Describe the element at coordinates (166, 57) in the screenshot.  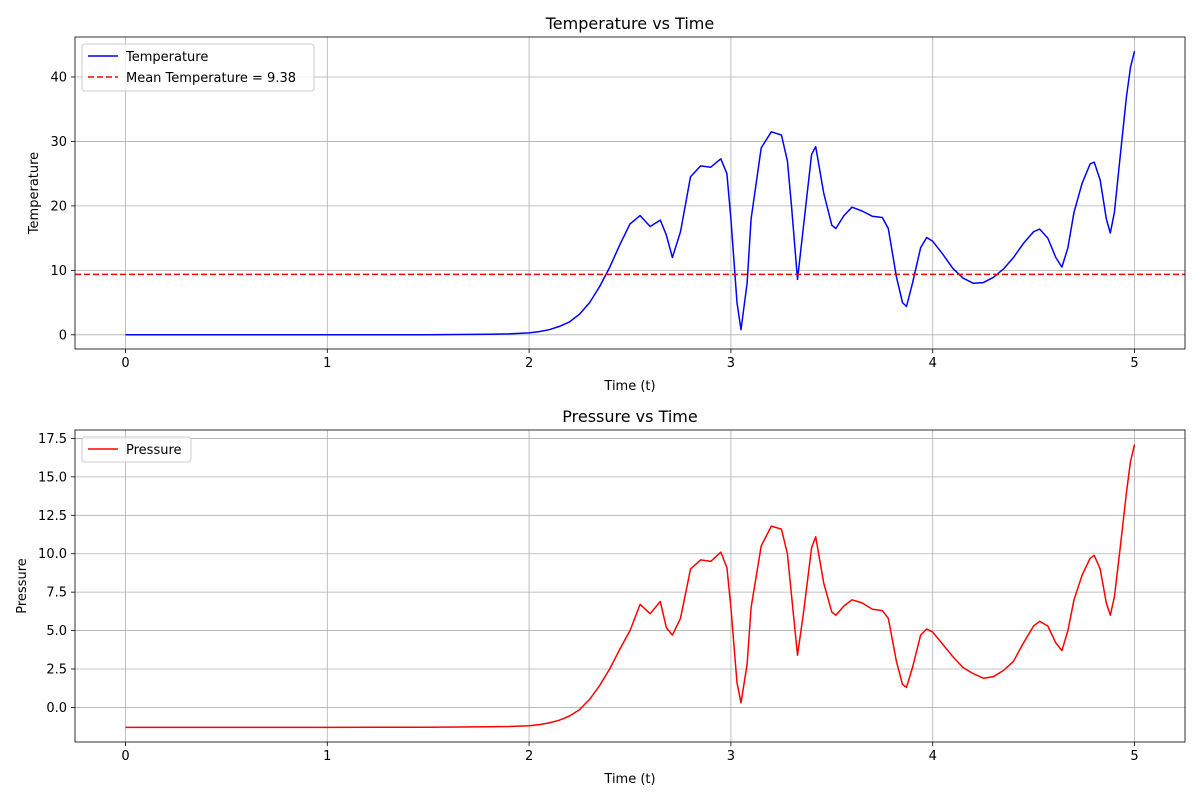
I see `legend-entry-temperature: Temperature` at that location.